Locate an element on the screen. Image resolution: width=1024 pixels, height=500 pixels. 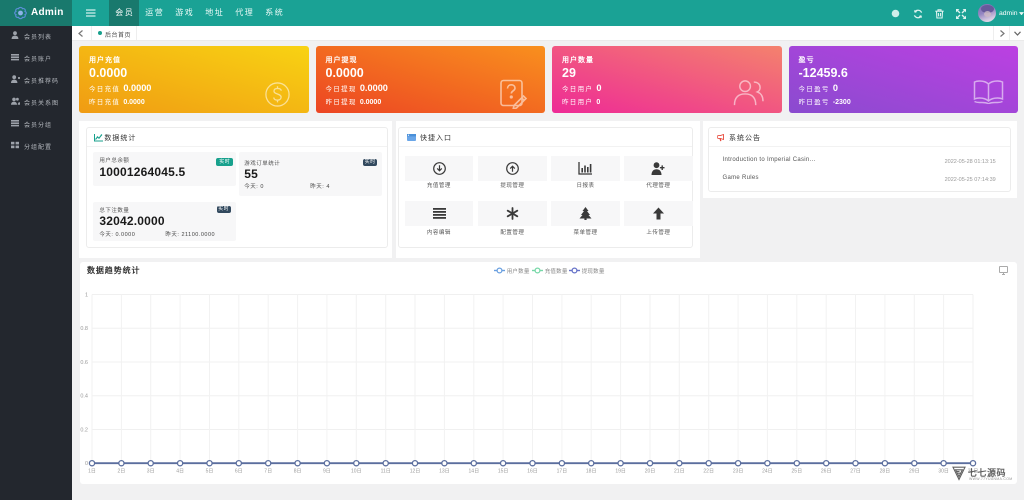
svg-text: 4日 is located at coordinates (180, 471).